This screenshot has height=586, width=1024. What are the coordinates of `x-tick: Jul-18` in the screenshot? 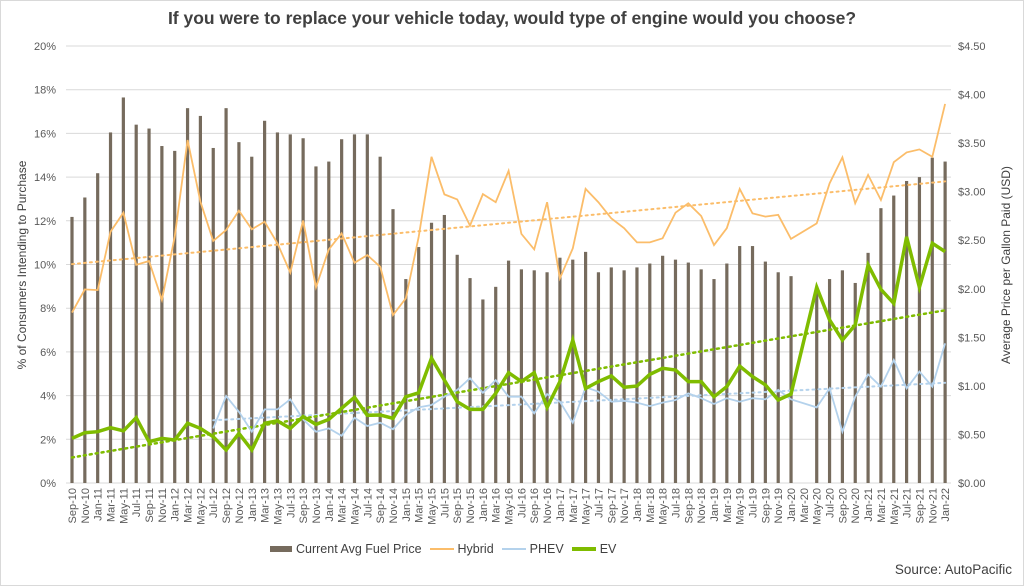 It's located at (676, 503).